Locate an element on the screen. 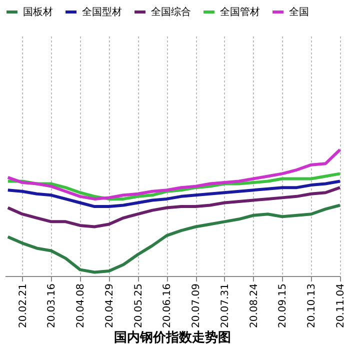 This screenshot has width=350, height=350. x-tick-label: 20.11.04 is located at coordinates (341, 306).